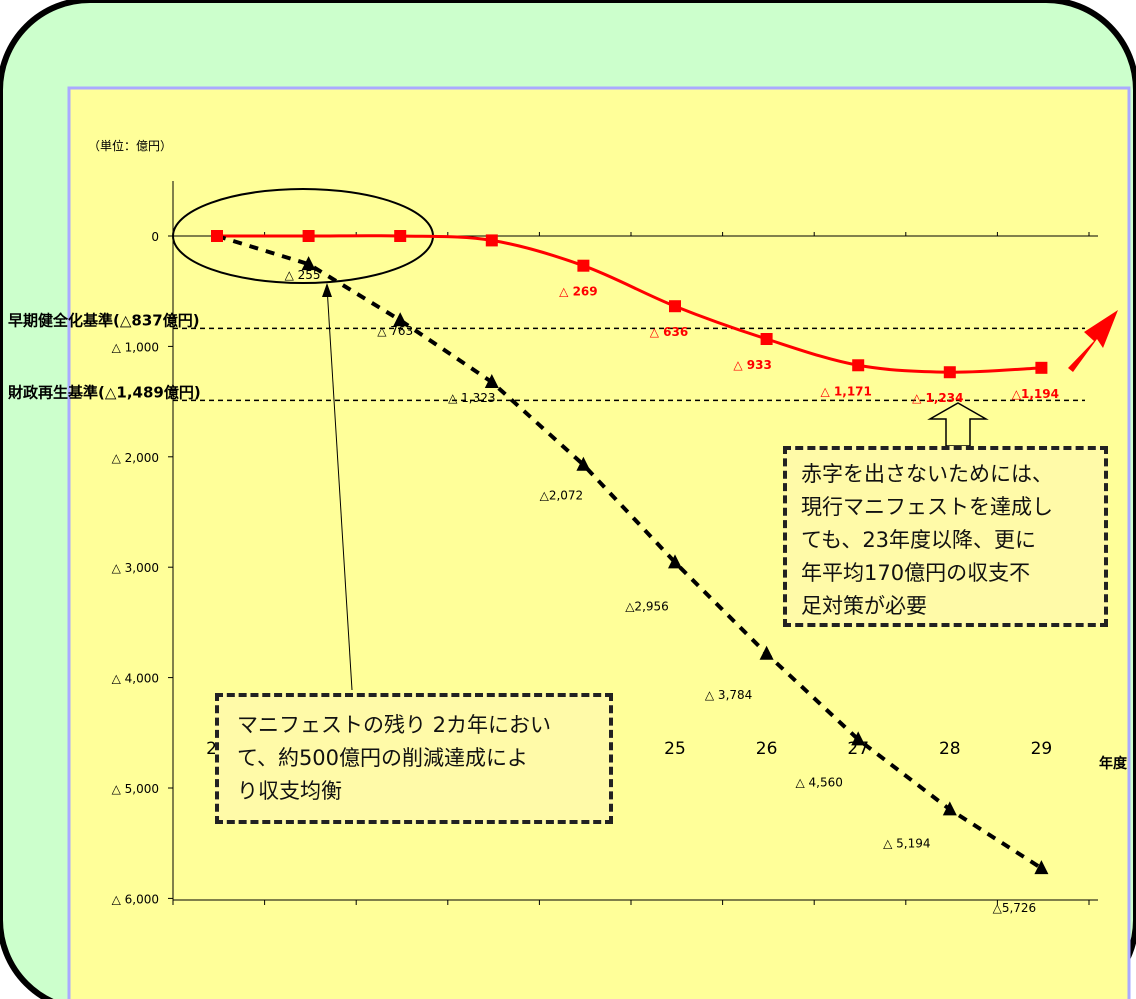 This screenshot has width=1136, height=999. I want to click on red-series-line, so click(629, 304).